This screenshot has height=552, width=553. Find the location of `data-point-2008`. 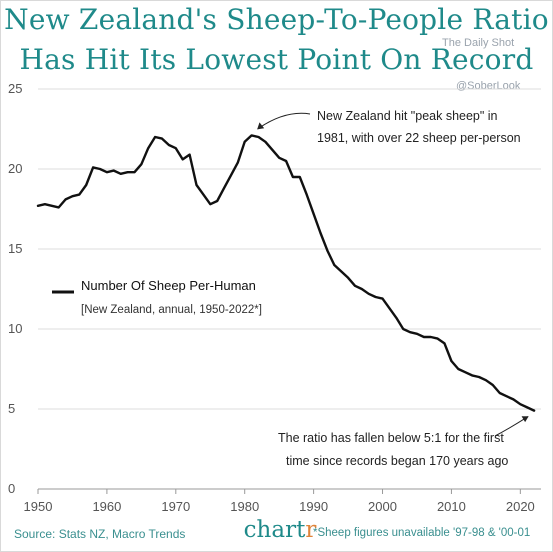

data-point-2008 is located at coordinates (437, 338).